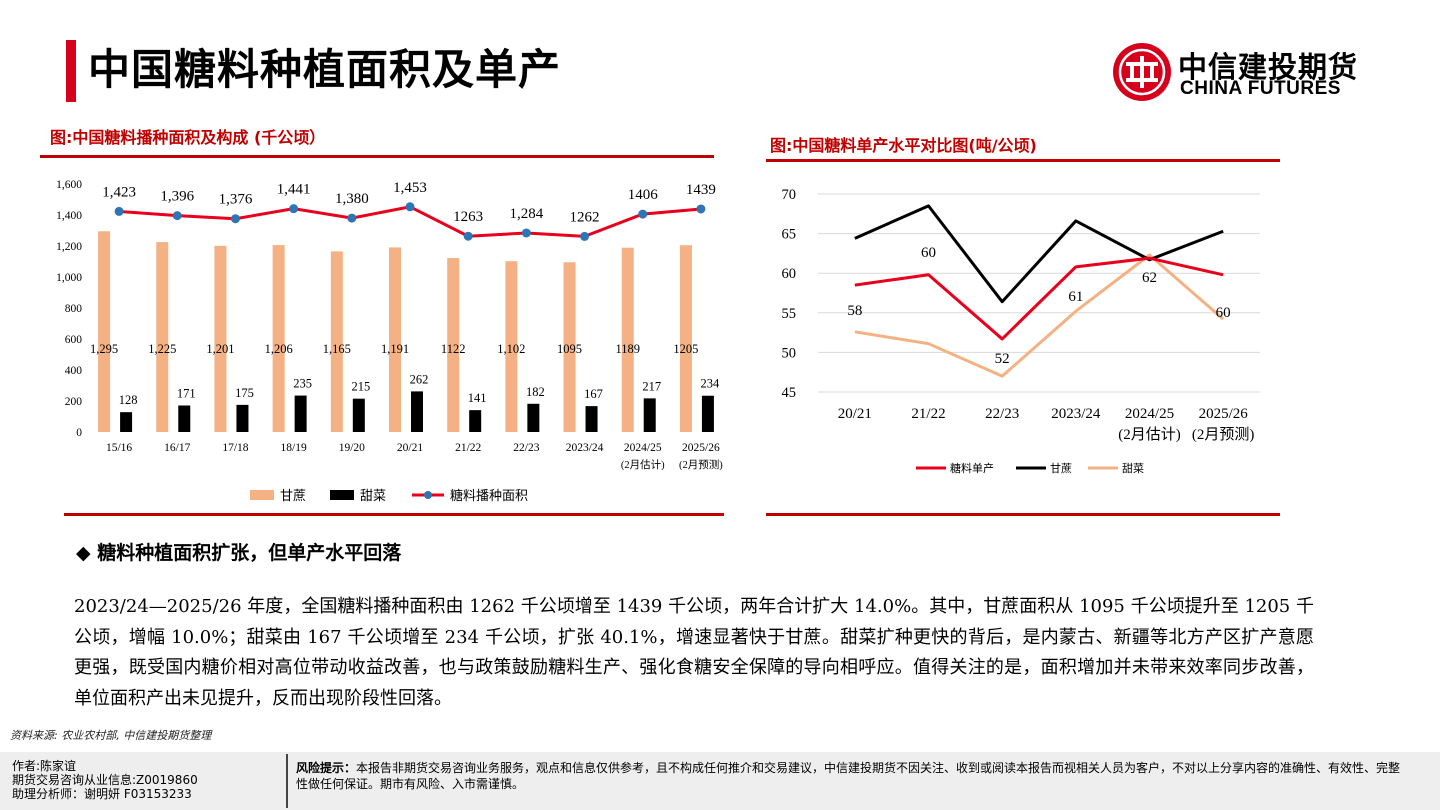 The width and height of the screenshot is (1440, 810). I want to click on chart2-bottom-rule, so click(1023, 514).